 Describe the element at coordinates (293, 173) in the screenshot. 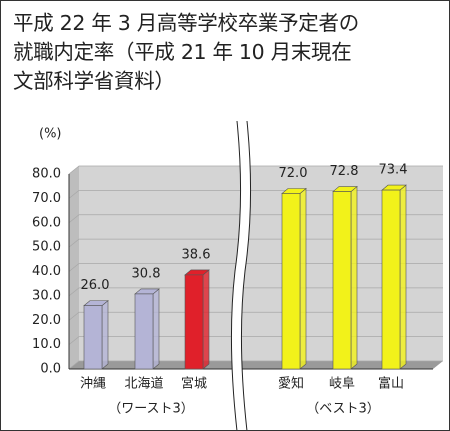

I see `value-label: 72.0` at that location.